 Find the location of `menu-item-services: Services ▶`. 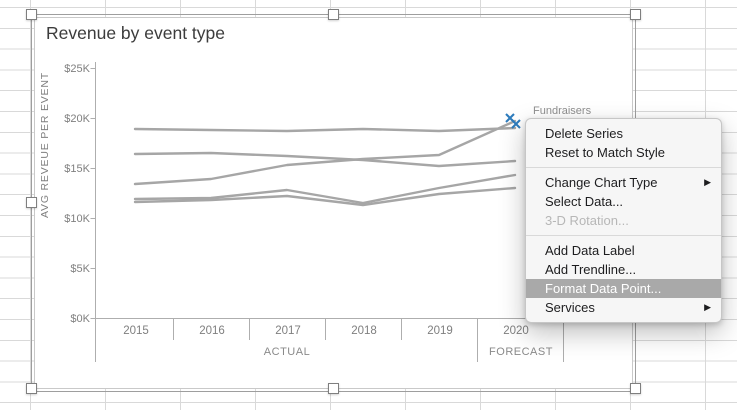

menu-item-services: Services ▶ is located at coordinates (623, 307).